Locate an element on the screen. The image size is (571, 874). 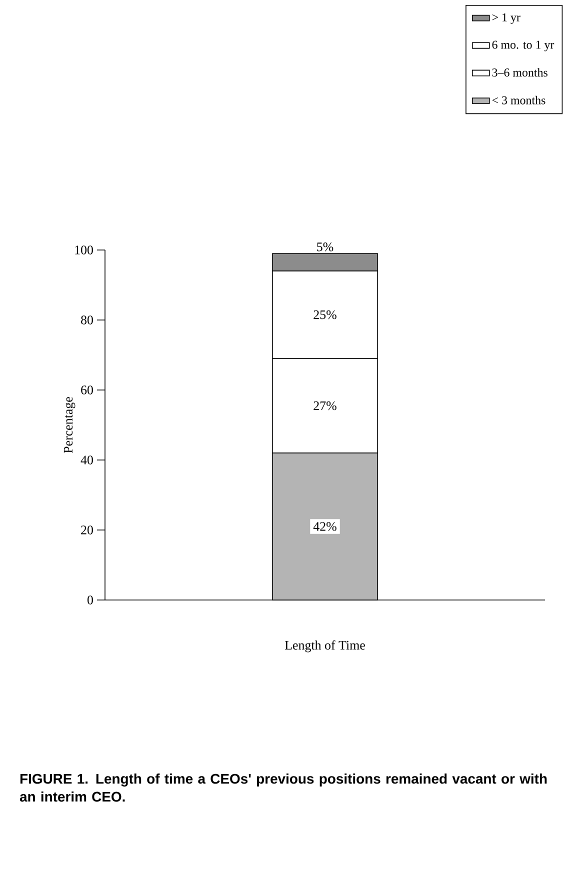
data-label: 27% is located at coordinates (325, 405).